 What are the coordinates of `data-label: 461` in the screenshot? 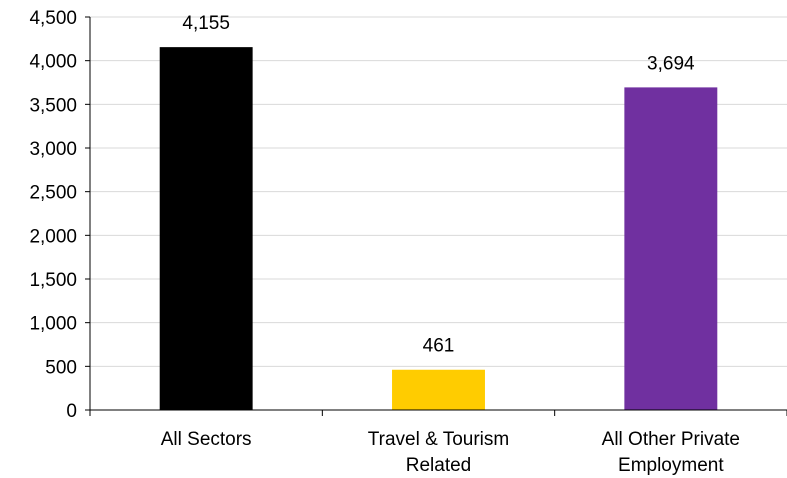 It's located at (439, 346).